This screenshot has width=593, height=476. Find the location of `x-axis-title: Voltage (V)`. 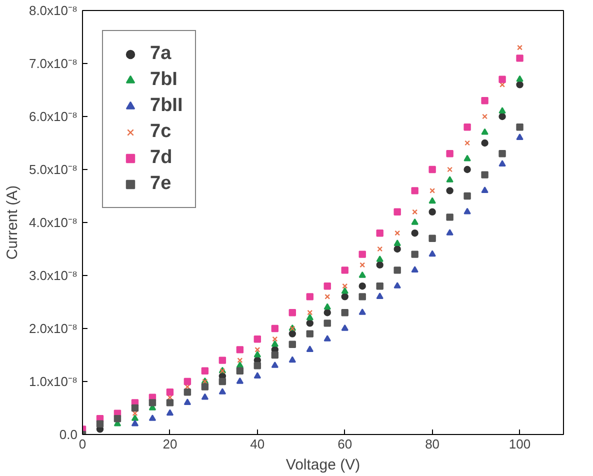

x-axis-title: Voltage (V) is located at coordinates (323, 465).